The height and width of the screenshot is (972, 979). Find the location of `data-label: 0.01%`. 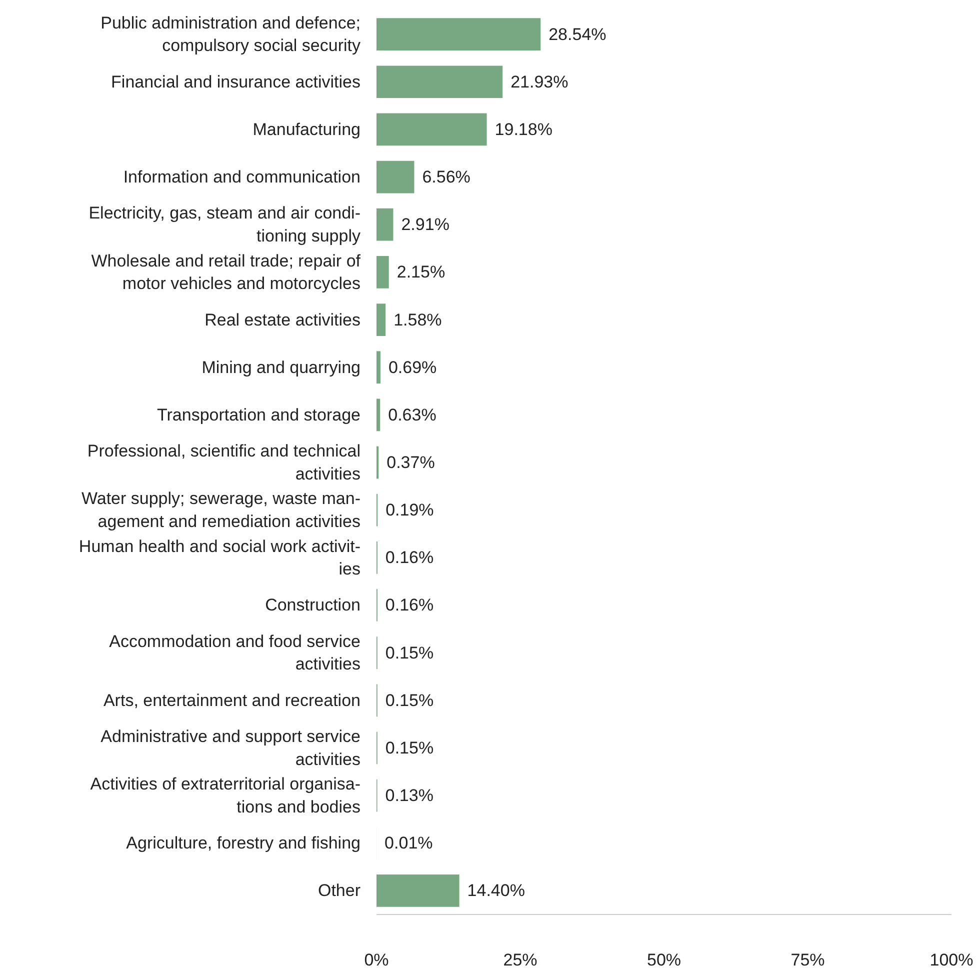

data-label: 0.01% is located at coordinates (408, 843).